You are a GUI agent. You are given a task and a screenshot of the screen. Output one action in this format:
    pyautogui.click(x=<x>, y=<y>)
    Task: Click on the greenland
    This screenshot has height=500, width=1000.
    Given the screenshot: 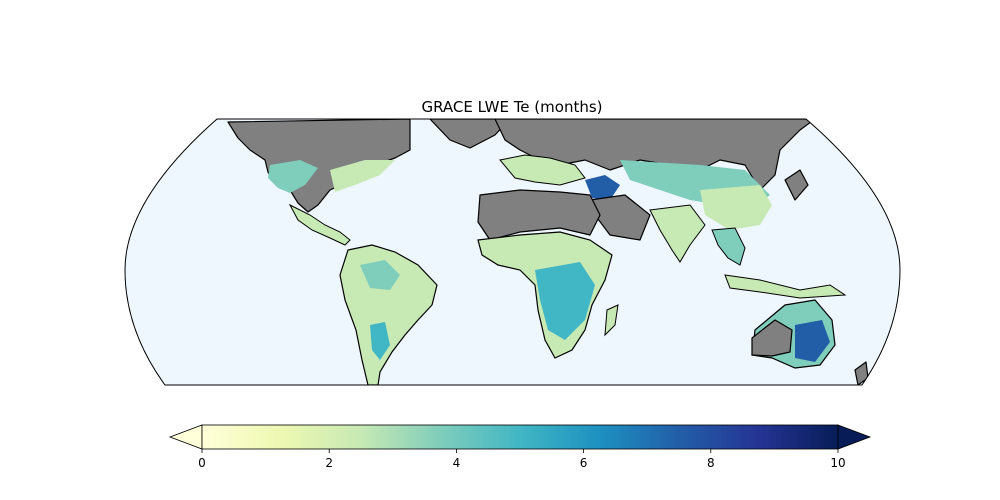 What is the action you would take?
    pyautogui.click(x=470, y=134)
    